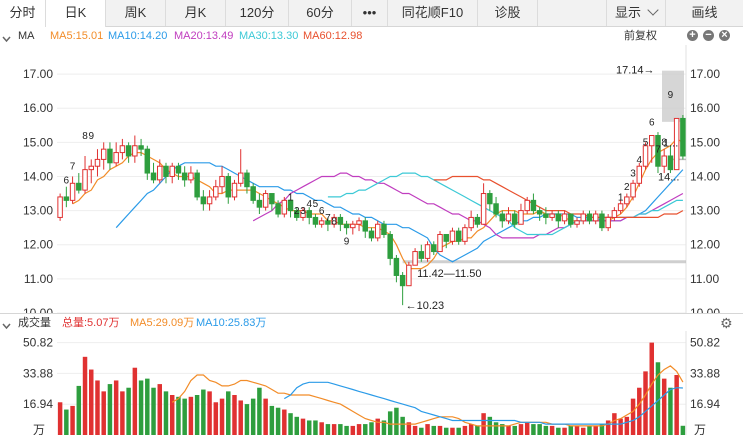 The image size is (743, 436). I want to click on tab-120min: 120分, so click(257, 13).